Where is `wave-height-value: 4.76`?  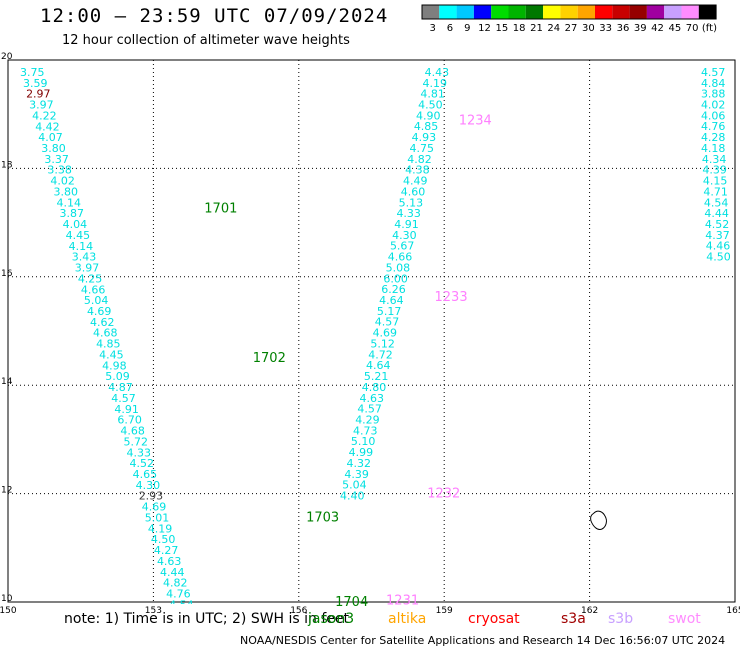
wave-height-value: 4.76 is located at coordinates (713, 126).